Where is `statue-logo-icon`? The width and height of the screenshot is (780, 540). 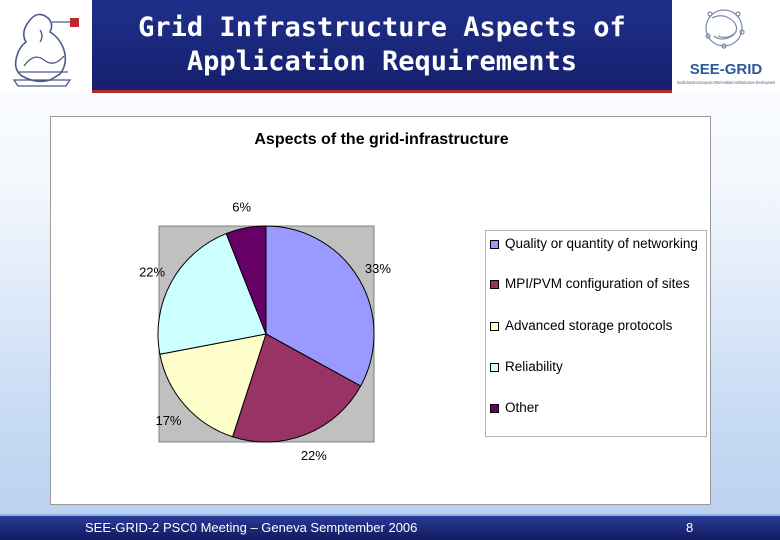 statue-logo-icon is located at coordinates (45, 50).